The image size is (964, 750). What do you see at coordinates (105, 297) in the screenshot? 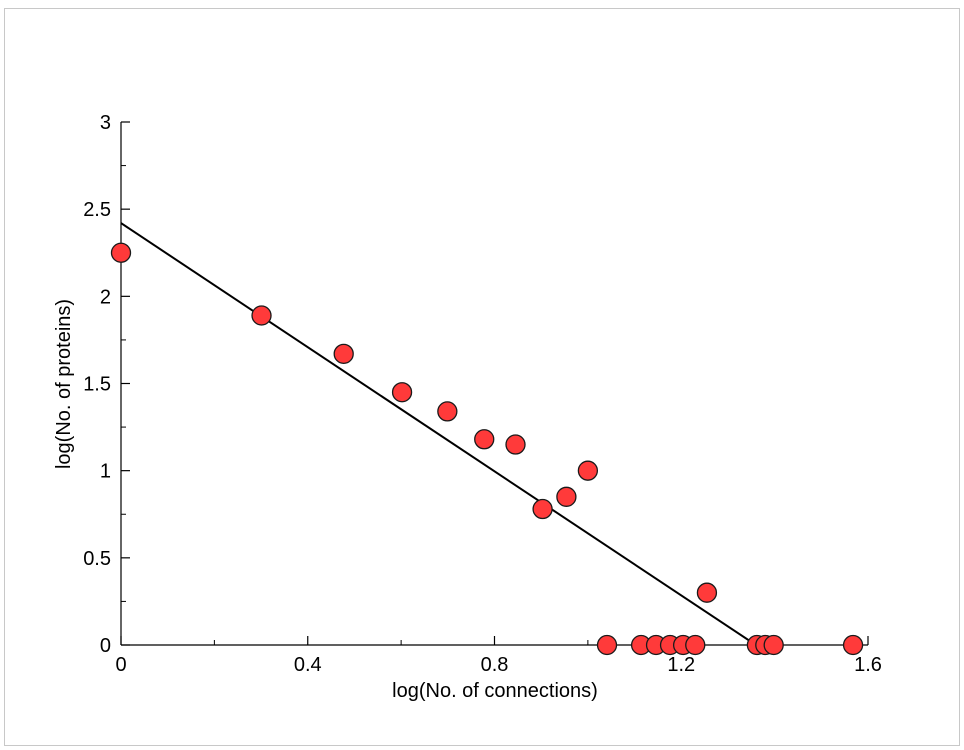
I see `y-tick-label: 2` at bounding box center [105, 297].